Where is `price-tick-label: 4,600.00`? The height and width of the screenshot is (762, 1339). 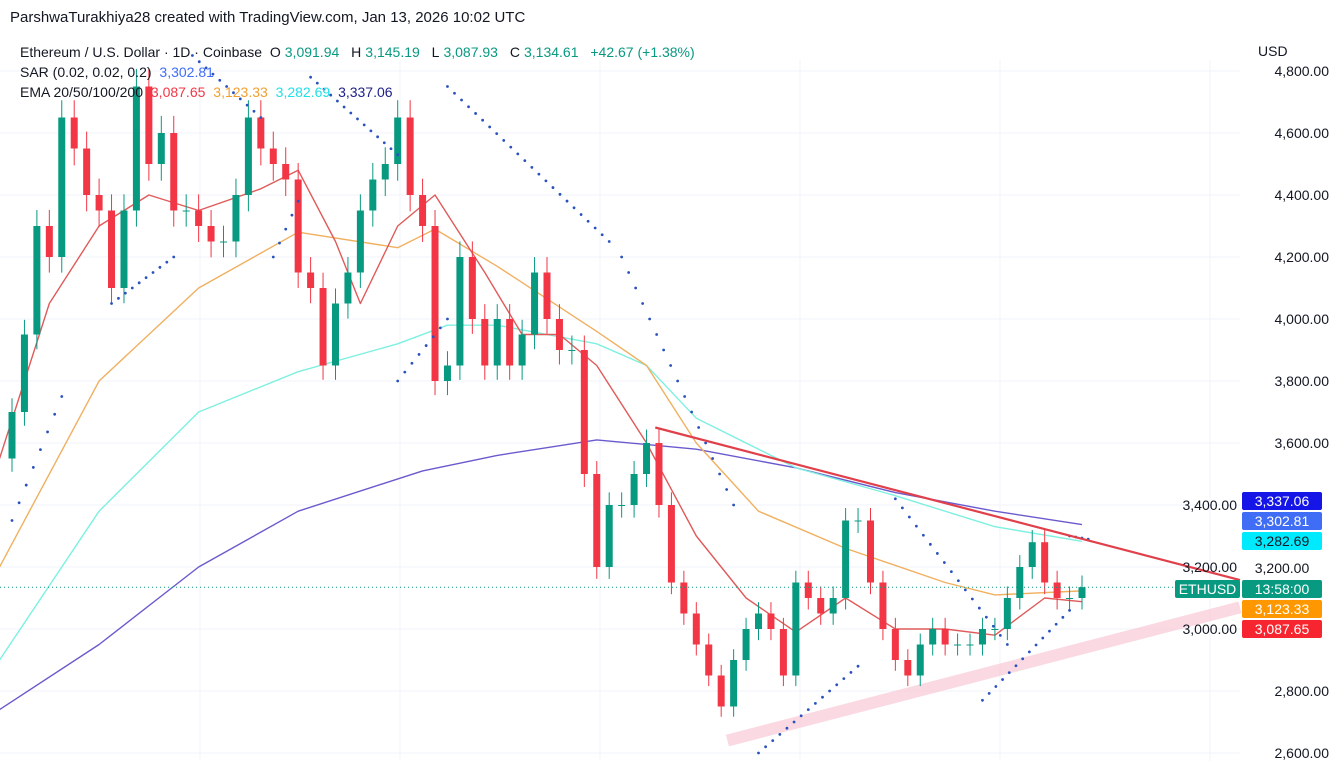 price-tick-label: 4,600.00 is located at coordinates (1302, 133).